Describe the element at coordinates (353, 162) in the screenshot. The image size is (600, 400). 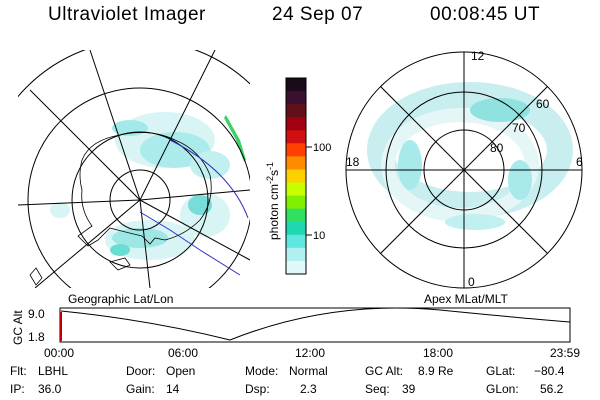
I see `mlt-label-18: 18` at that location.